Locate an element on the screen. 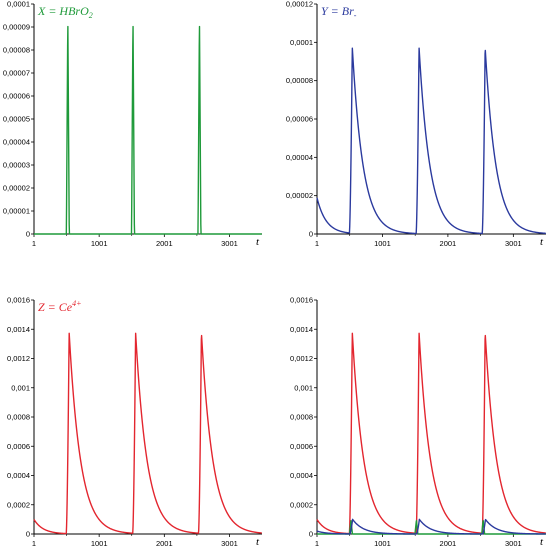 The height and width of the screenshot is (548, 550). panel-title-main: Y = Br is located at coordinates (337, 11).